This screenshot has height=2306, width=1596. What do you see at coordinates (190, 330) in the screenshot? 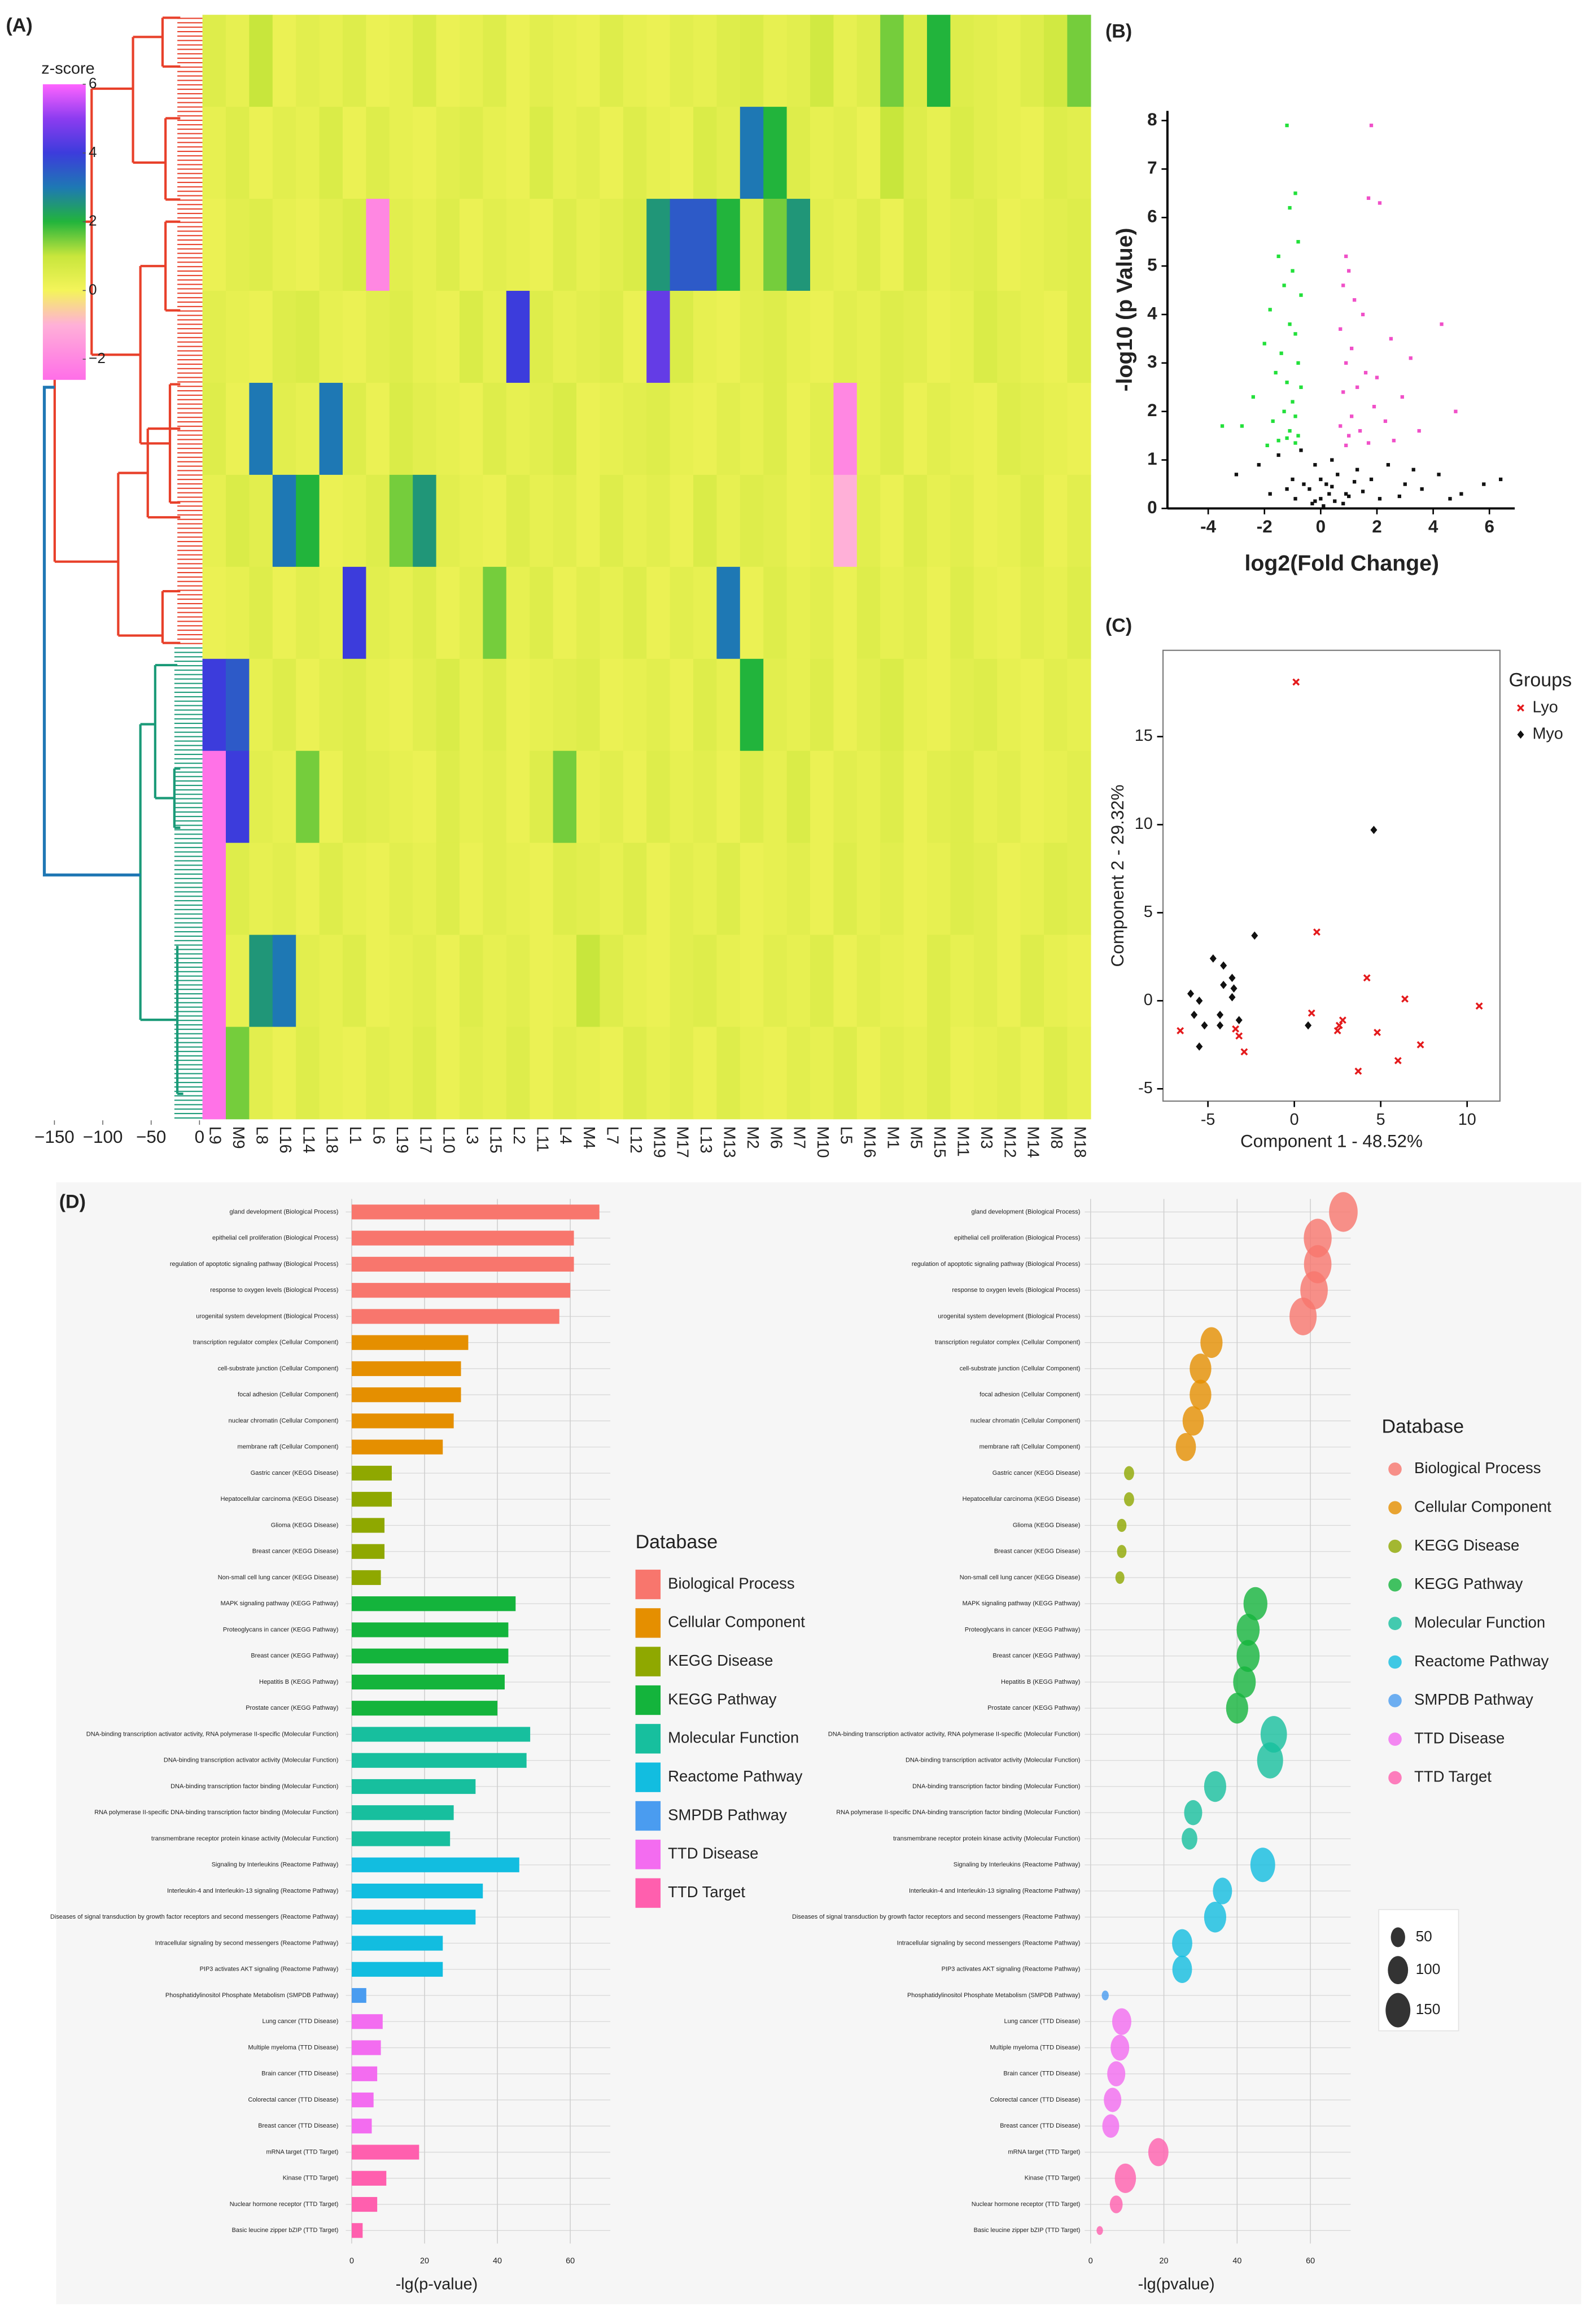
I see `dendrogram-leaves` at bounding box center [190, 330].